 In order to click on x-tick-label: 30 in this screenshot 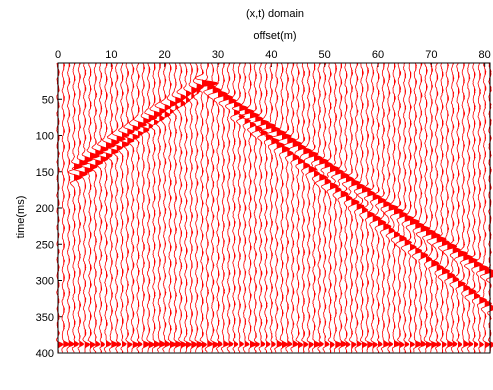, I will do `click(218, 55)`.